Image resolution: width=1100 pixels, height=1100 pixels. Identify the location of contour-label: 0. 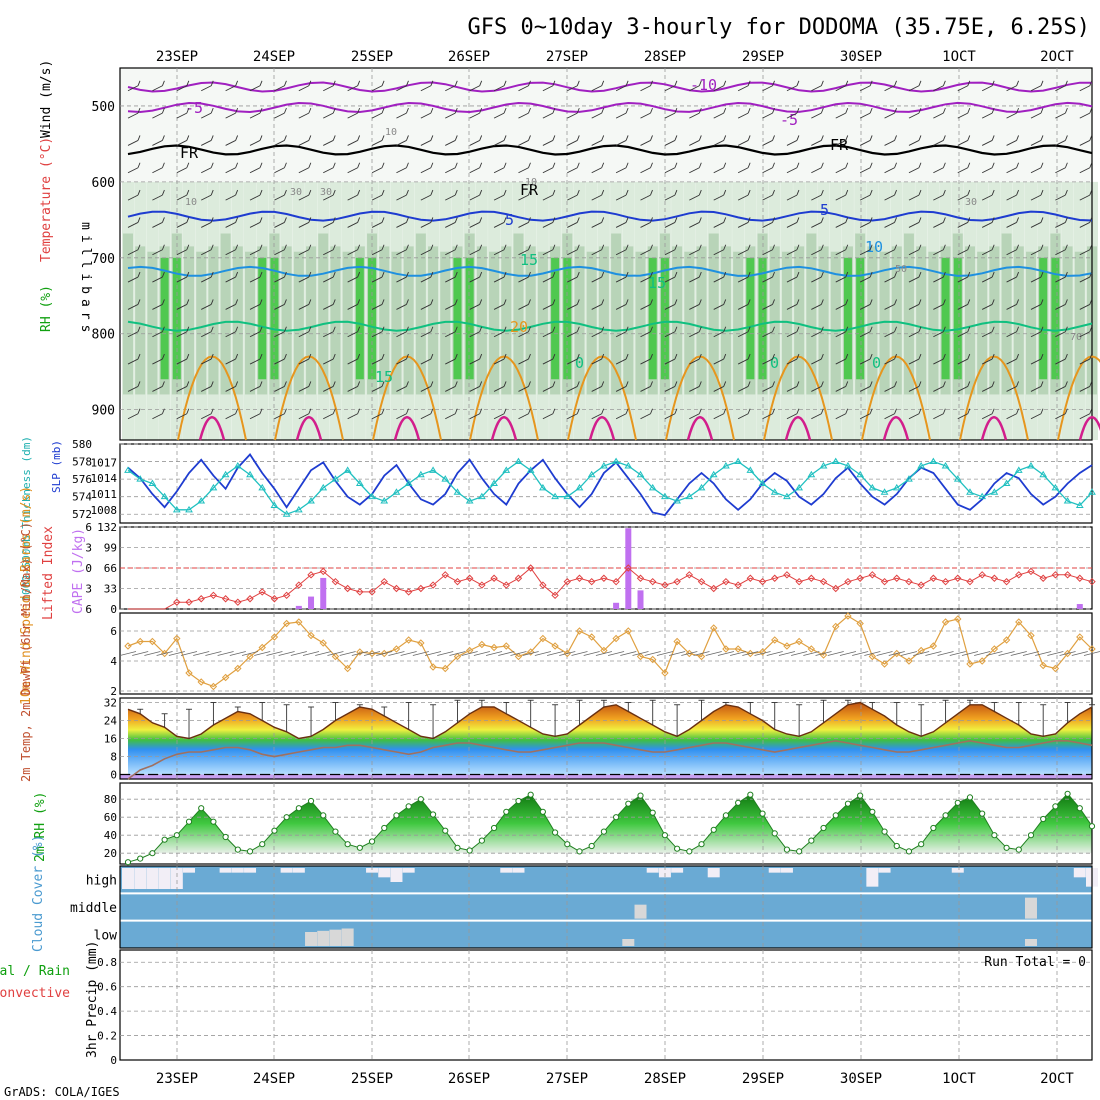
(876, 363).